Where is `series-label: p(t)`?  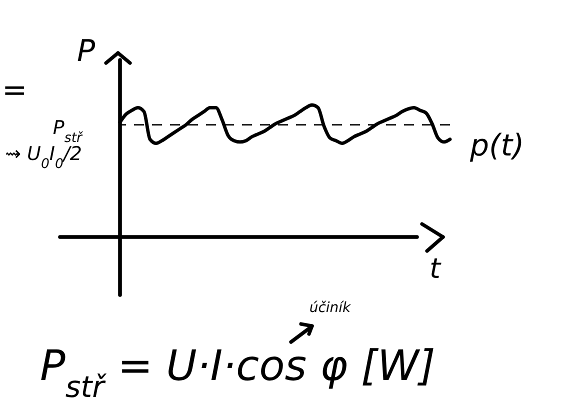 series-label: p(t) is located at coordinates (496, 146).